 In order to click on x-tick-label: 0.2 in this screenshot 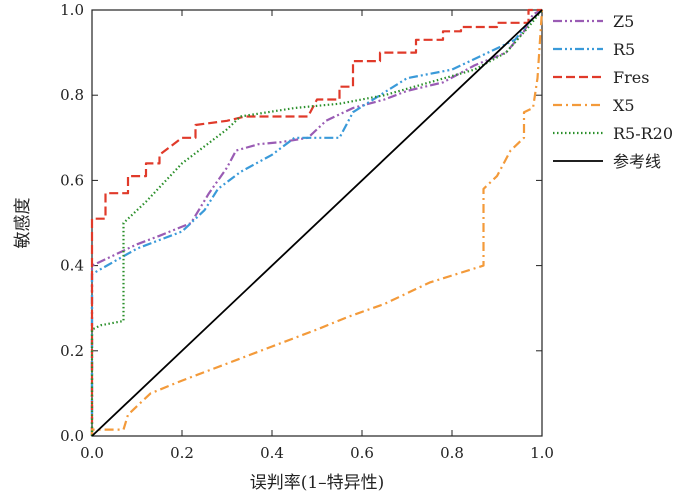, I will do `click(182, 453)`.